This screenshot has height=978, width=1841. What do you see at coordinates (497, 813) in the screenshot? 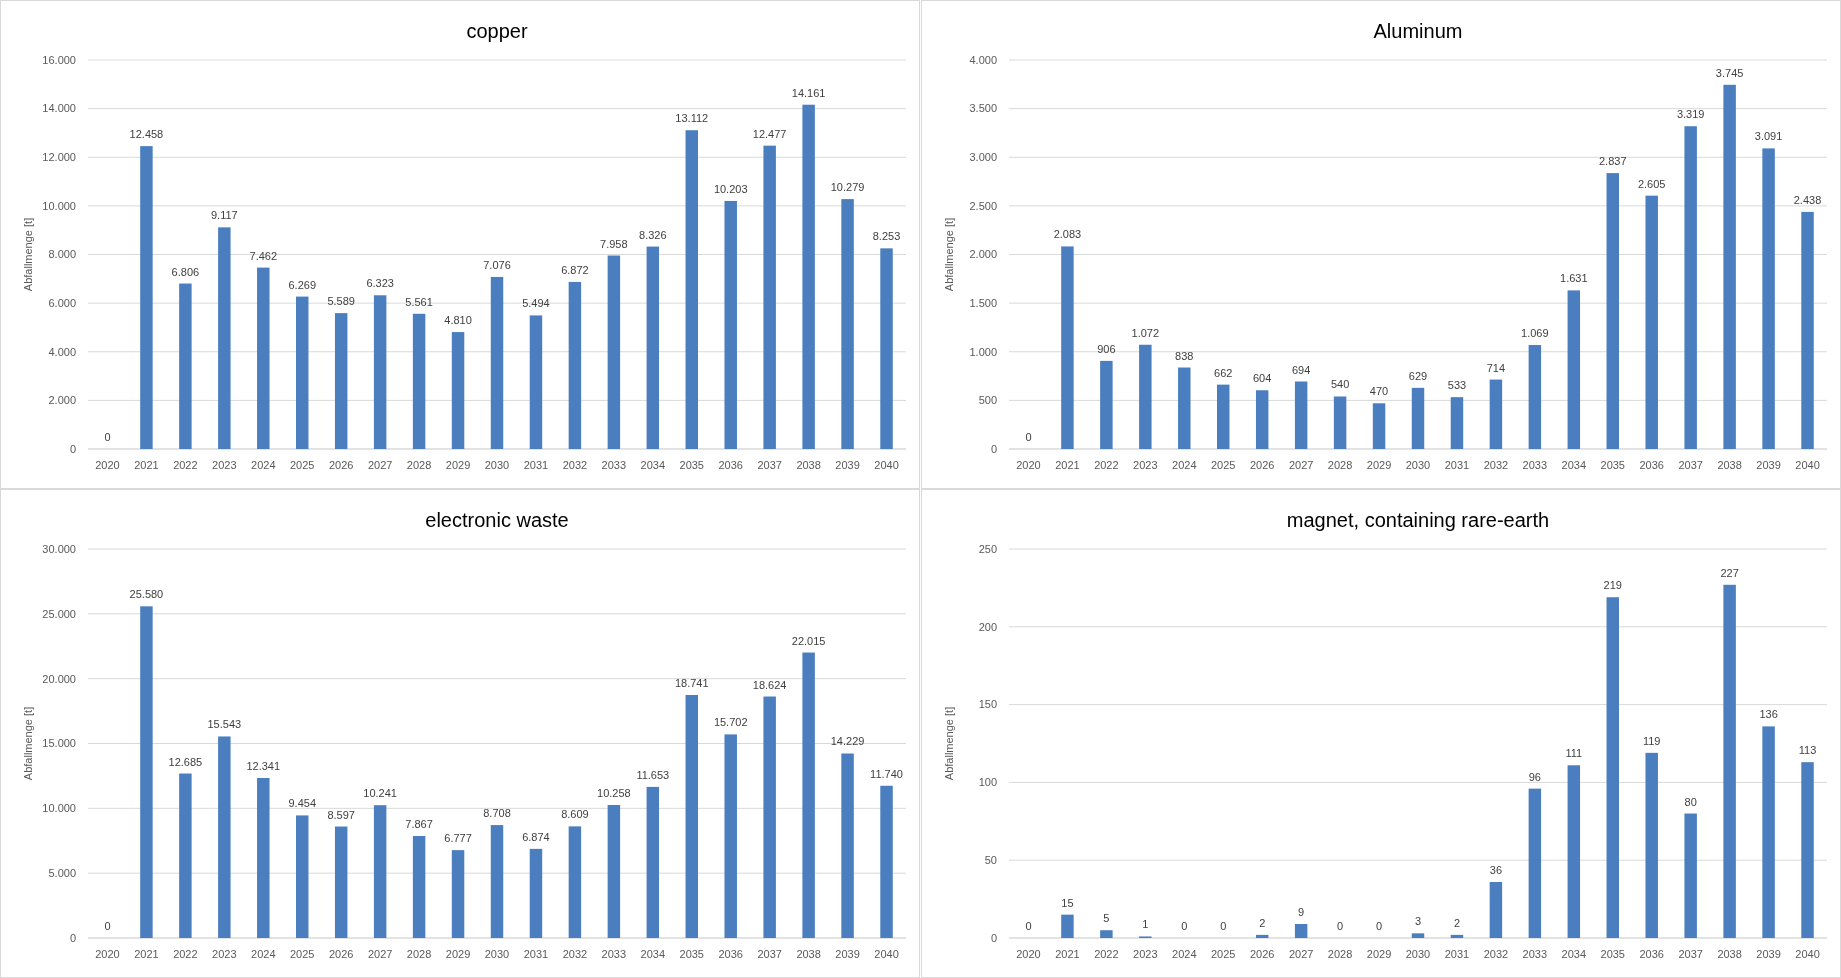
I see `data-label: 8.708` at bounding box center [497, 813].